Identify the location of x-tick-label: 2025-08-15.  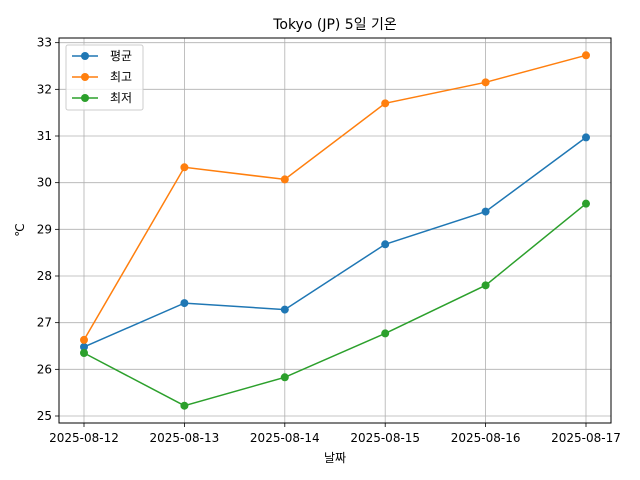
(385, 438).